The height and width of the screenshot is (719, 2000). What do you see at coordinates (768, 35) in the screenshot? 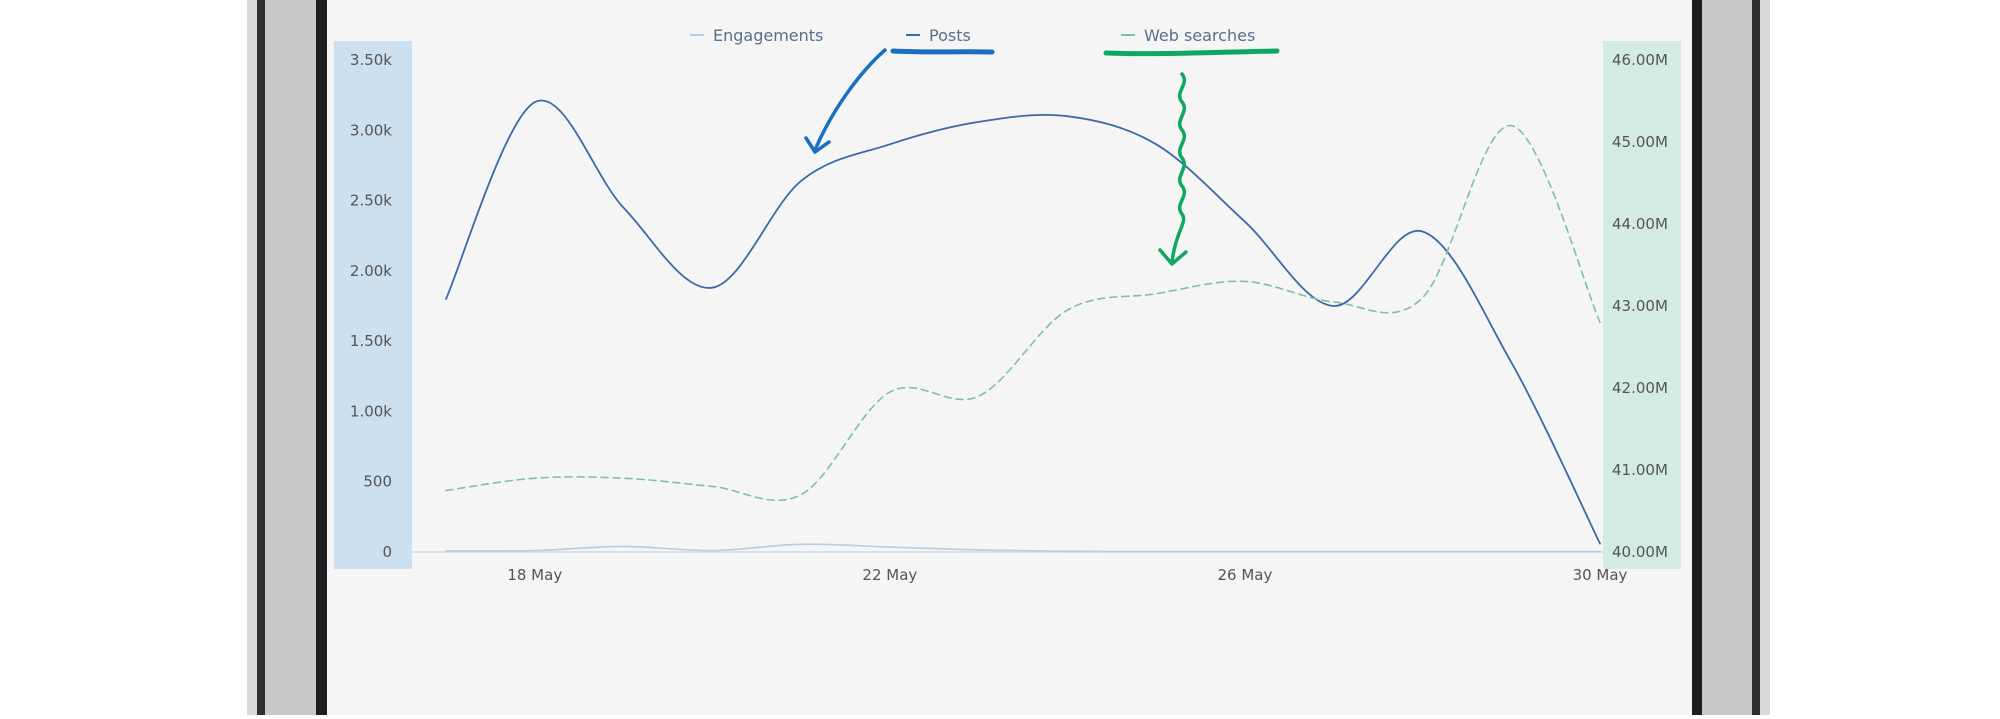
I see `legend-label: Engagements` at bounding box center [768, 35].